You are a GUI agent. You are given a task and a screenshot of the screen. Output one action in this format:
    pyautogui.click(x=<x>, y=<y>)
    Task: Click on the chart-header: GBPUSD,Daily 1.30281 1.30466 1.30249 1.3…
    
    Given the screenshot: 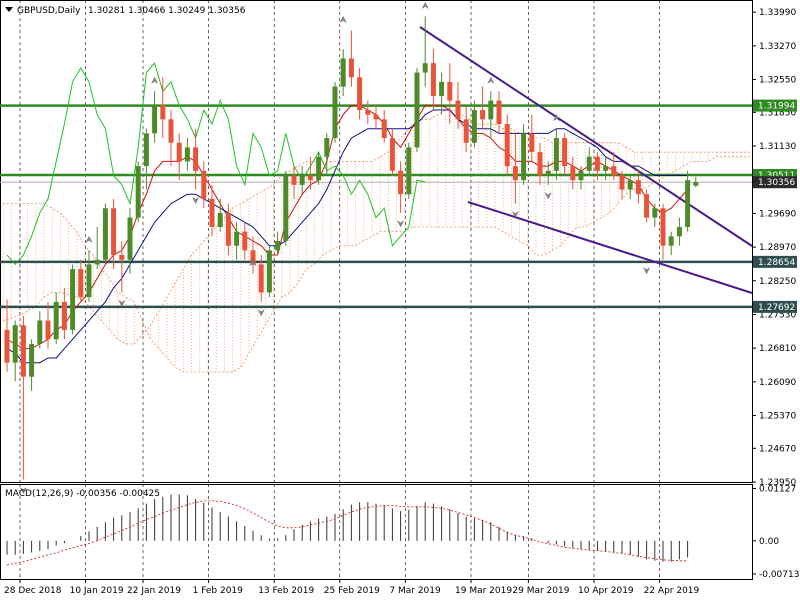 What is the action you would take?
    pyautogui.click(x=125, y=11)
    